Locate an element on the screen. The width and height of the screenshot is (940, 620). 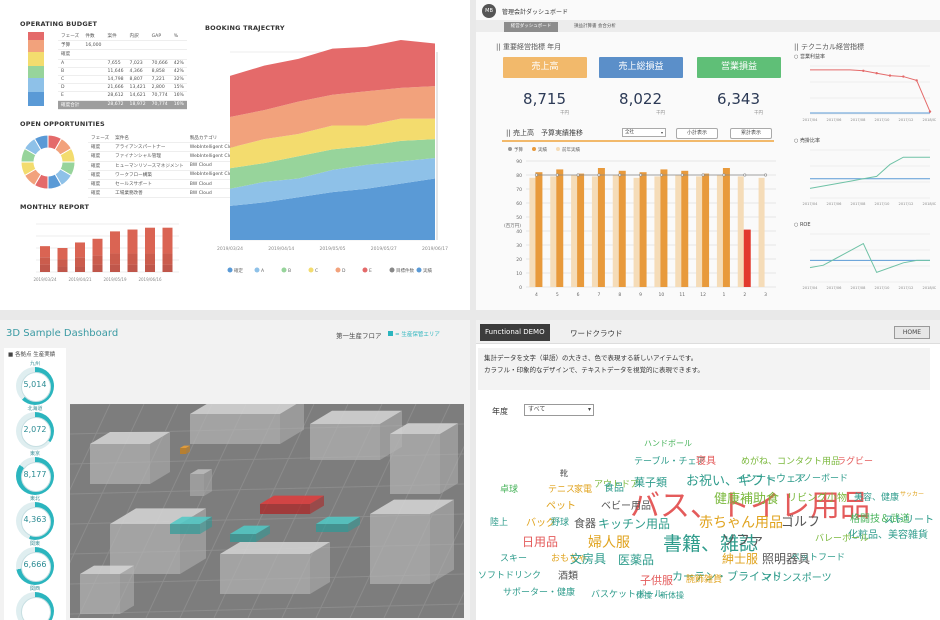
cloud-word: インナーウェア is located at coordinates (771, 479).